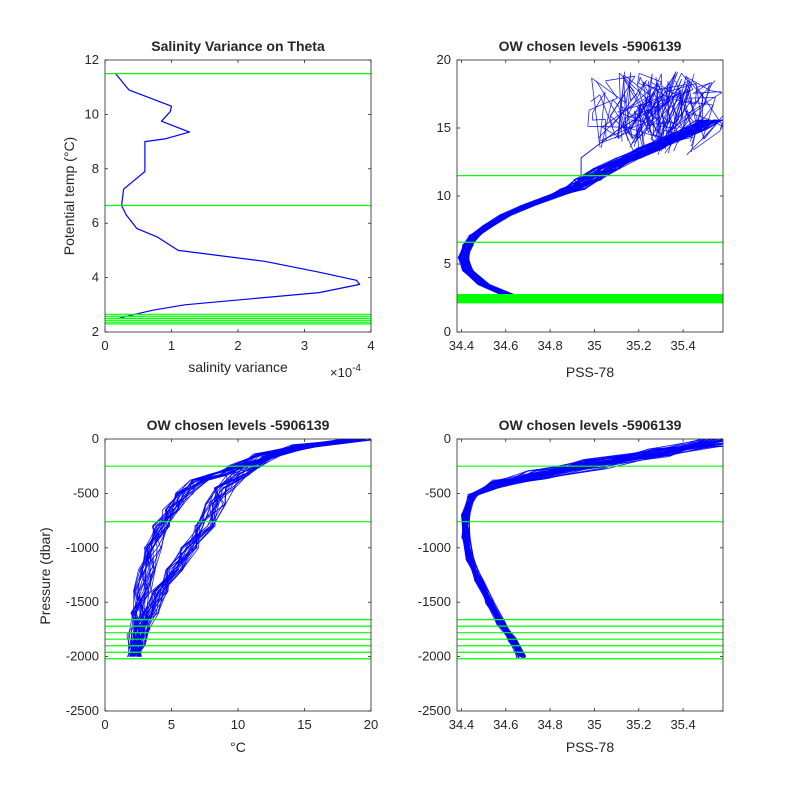 The width and height of the screenshot is (800, 800). Describe the element at coordinates (638, 345) in the screenshot. I see `x-tick-label: 35.2` at that location.